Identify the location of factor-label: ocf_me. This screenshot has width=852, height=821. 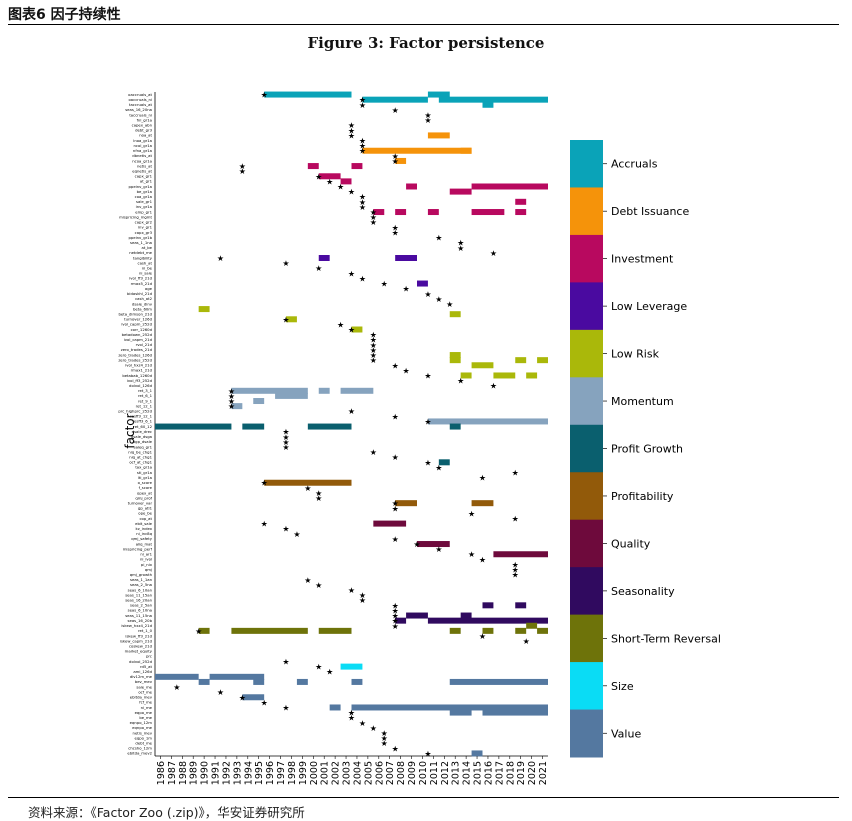
(145, 691).